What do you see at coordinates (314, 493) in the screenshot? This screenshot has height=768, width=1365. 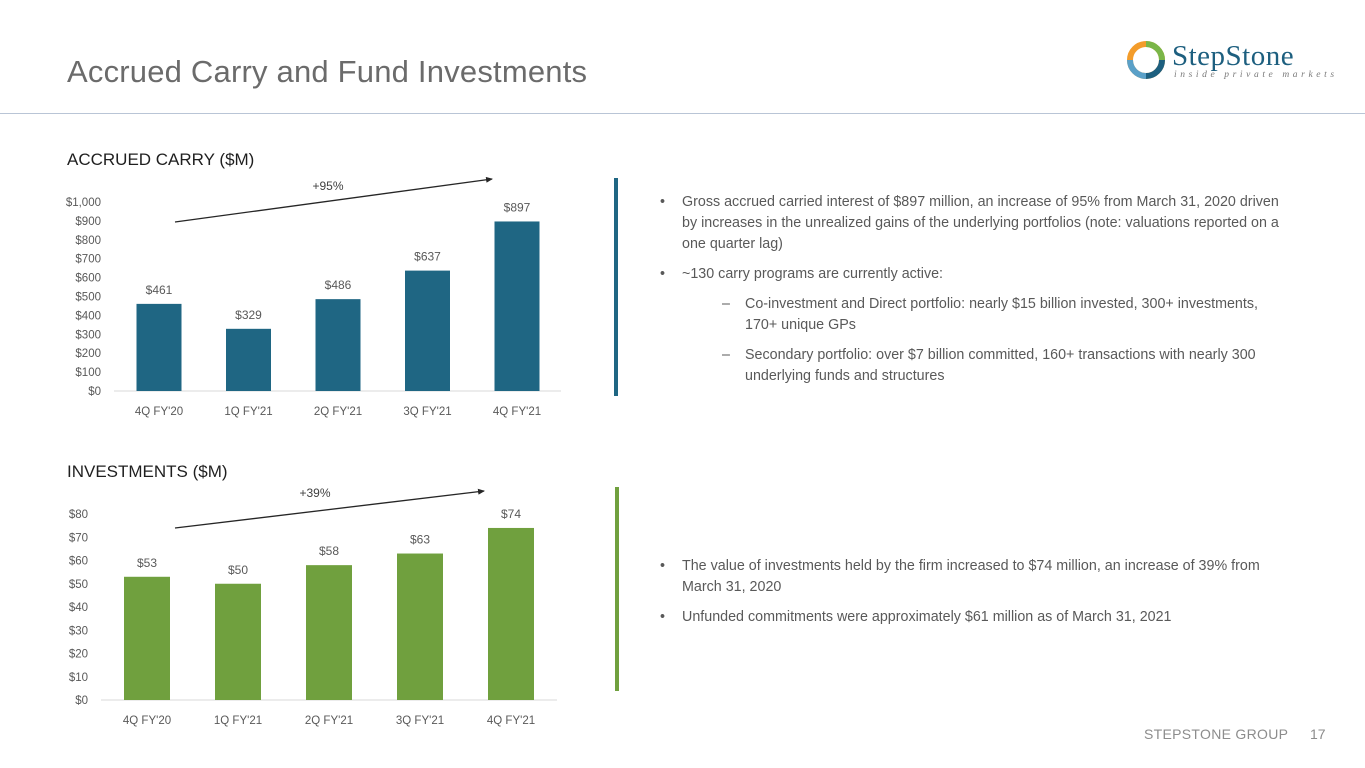 I see `inv-growth-label: +39%` at bounding box center [314, 493].